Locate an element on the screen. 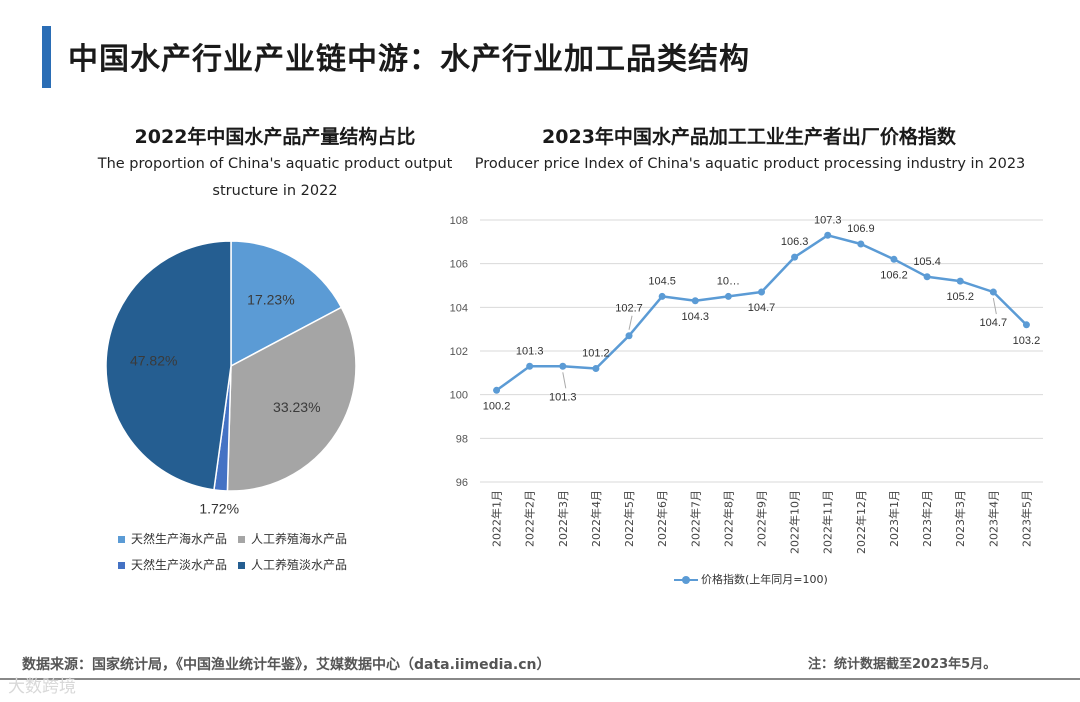 Image resolution: width=1080 pixels, height=702 pixels. line-legend: 价格指数(上年同月=100) is located at coordinates (751, 579).